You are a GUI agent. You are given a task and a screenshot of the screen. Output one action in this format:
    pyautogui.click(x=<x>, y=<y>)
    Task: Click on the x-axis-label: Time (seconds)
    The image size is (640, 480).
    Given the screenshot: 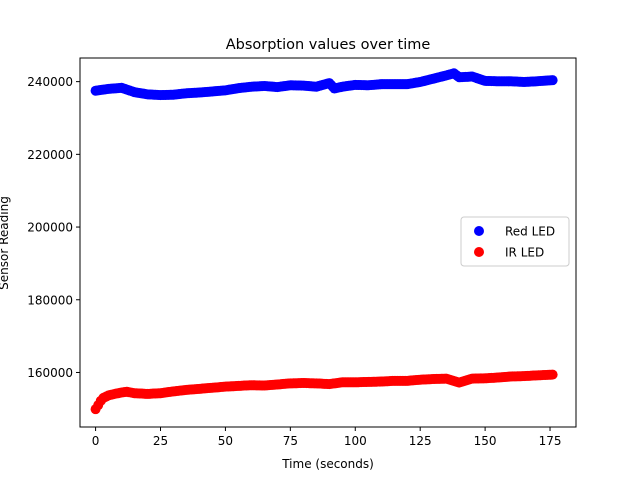 What is the action you would take?
    pyautogui.click(x=327, y=464)
    